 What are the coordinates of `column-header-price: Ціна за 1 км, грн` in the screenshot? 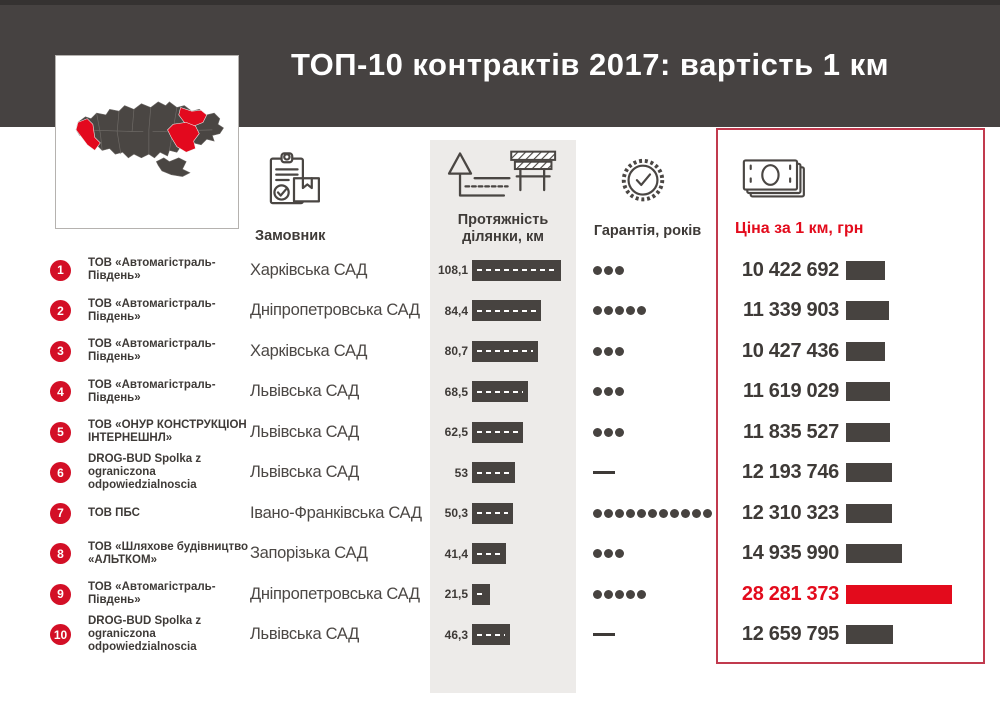 It's located at (799, 228).